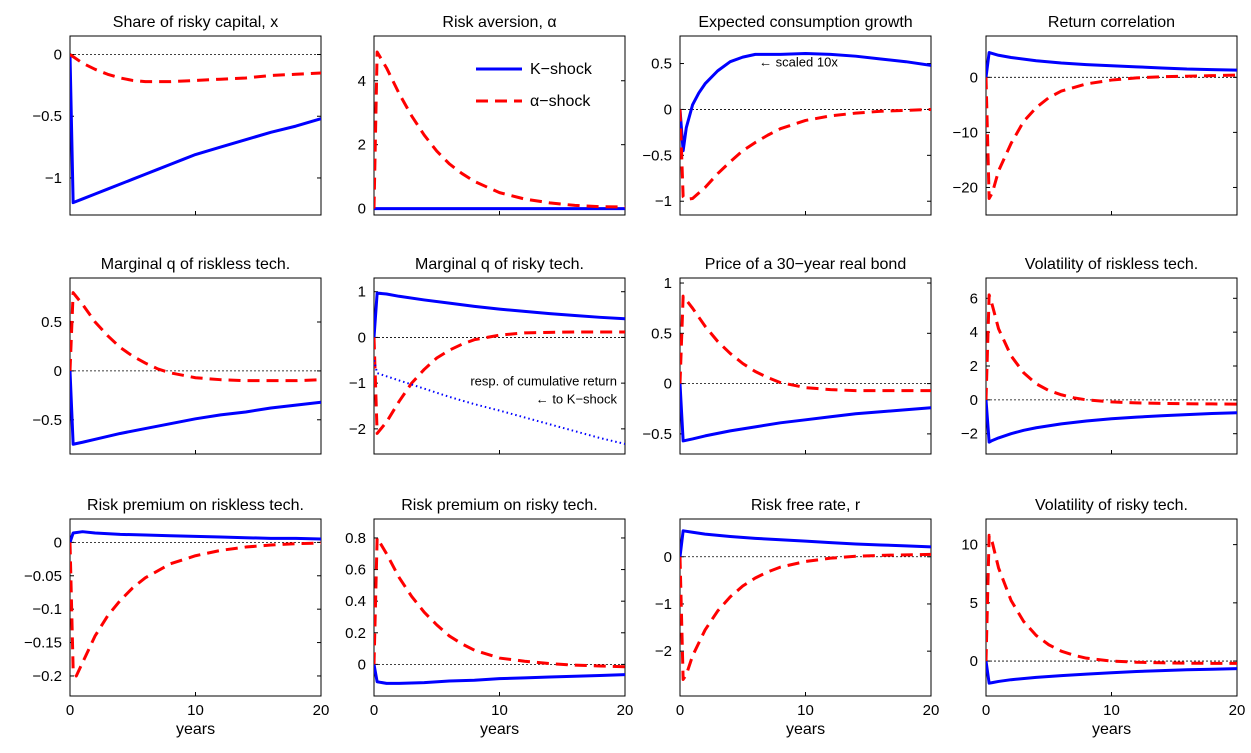  Describe the element at coordinates (492, 116) in the screenshot. I see `panel-2: Risk aversion, α 0 2 4 K−shock α−shock` at that location.